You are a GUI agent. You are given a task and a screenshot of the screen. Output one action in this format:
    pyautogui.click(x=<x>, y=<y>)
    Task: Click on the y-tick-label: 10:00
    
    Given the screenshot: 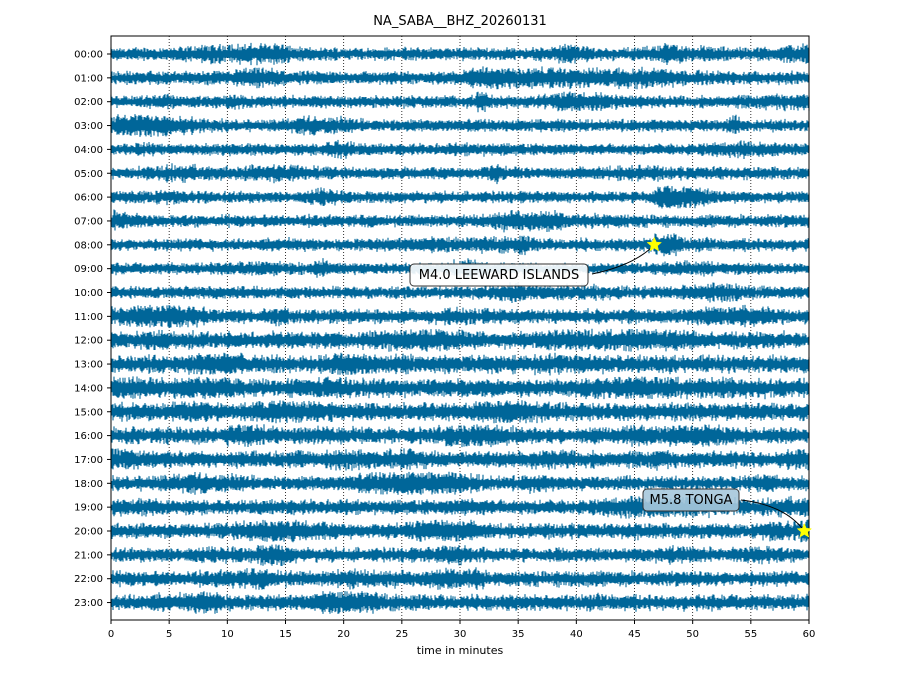 What is the action you would take?
    pyautogui.click(x=88, y=293)
    